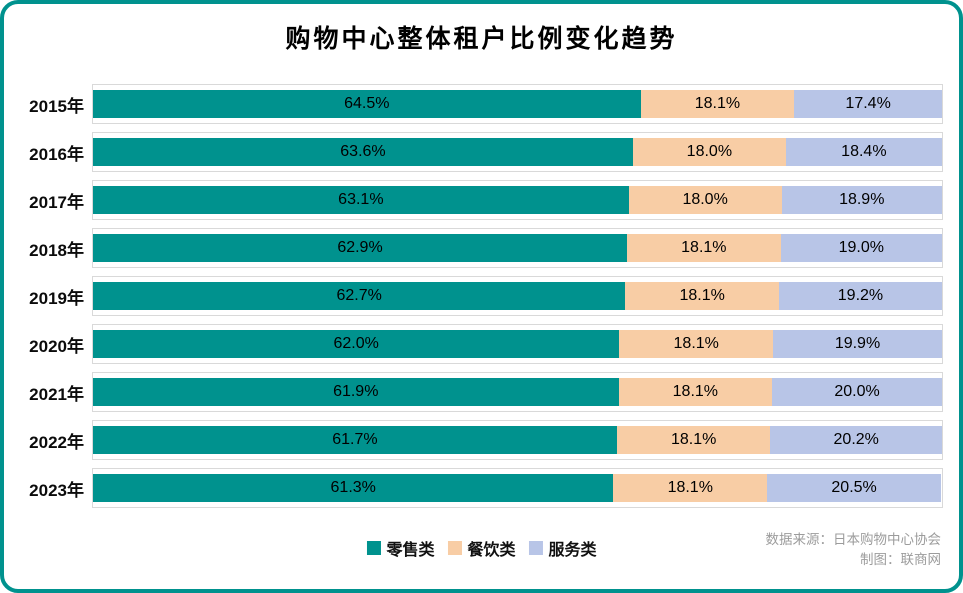  I want to click on legend-label: 餐饮类, so click(491, 550).